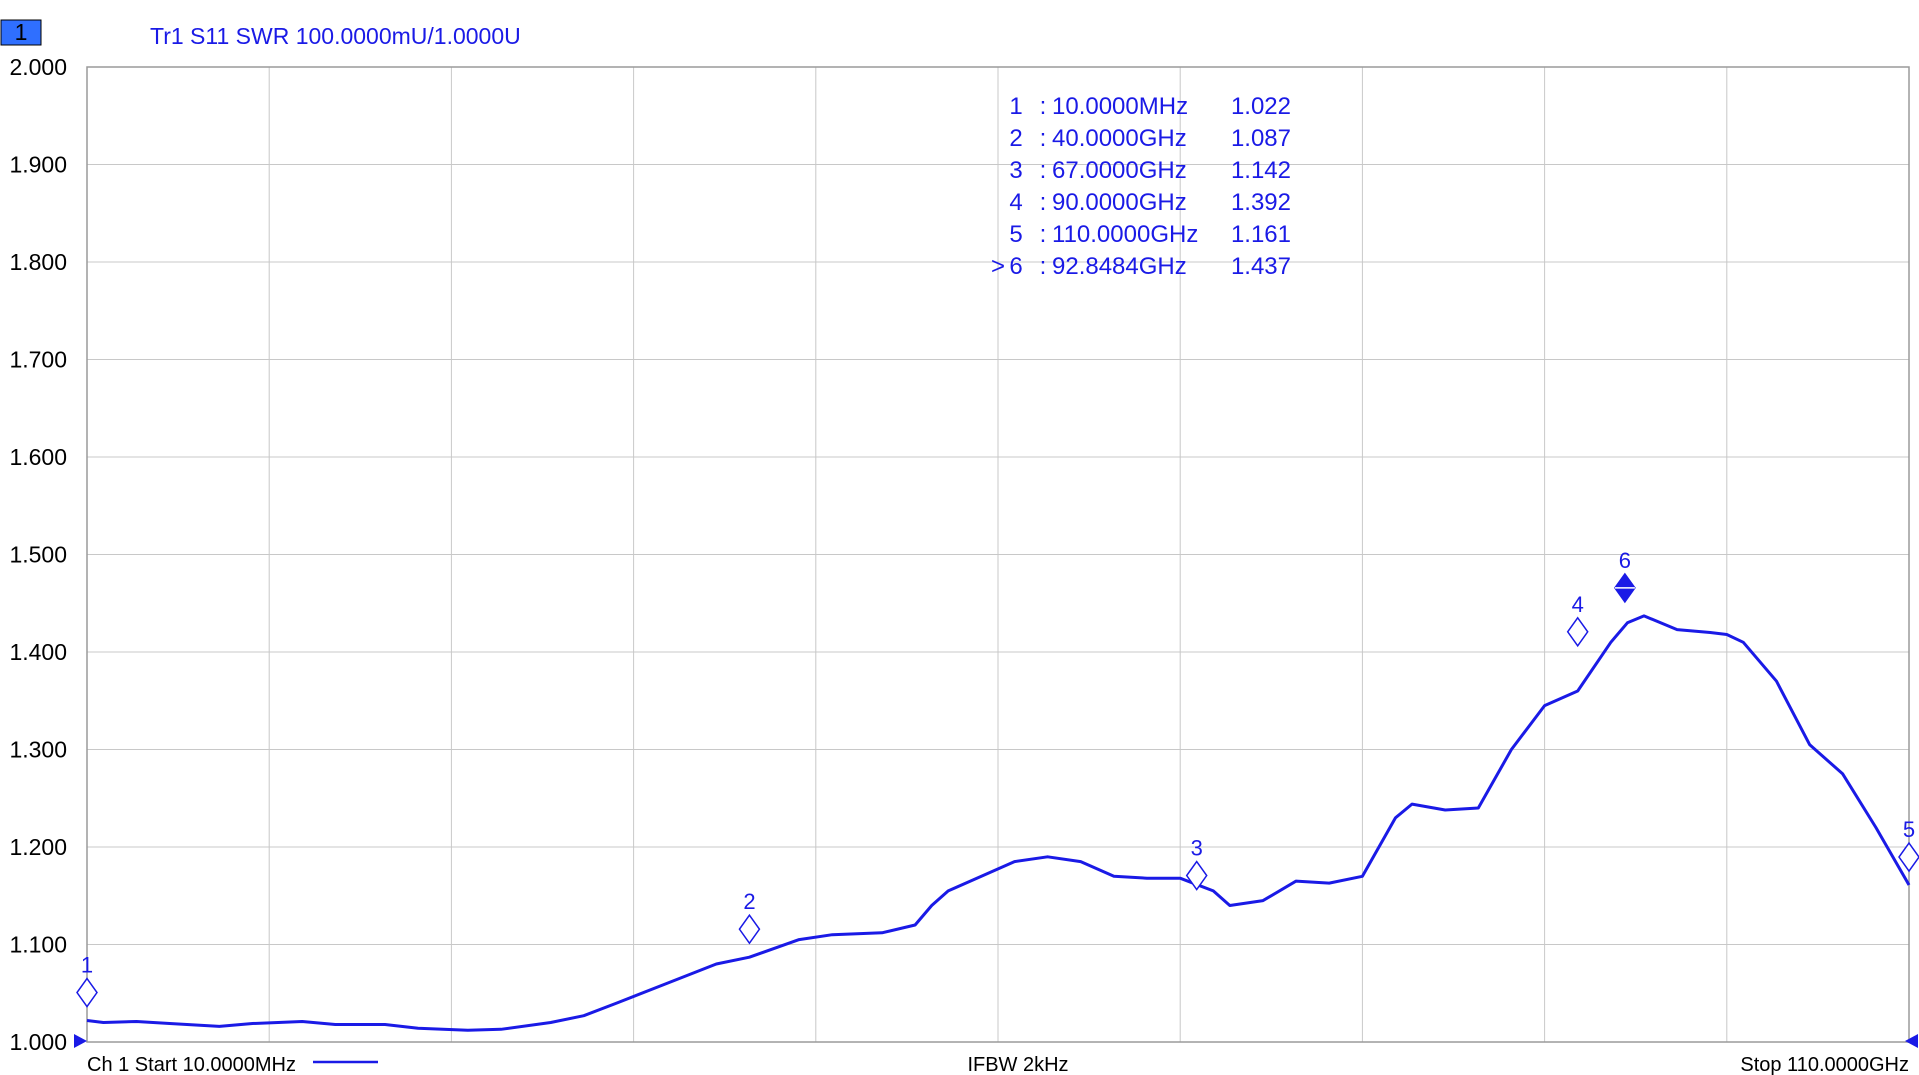 The height and width of the screenshot is (1075, 1919). What do you see at coordinates (1261, 234) in the screenshot?
I see `marker-table-value-5: 1.161` at bounding box center [1261, 234].